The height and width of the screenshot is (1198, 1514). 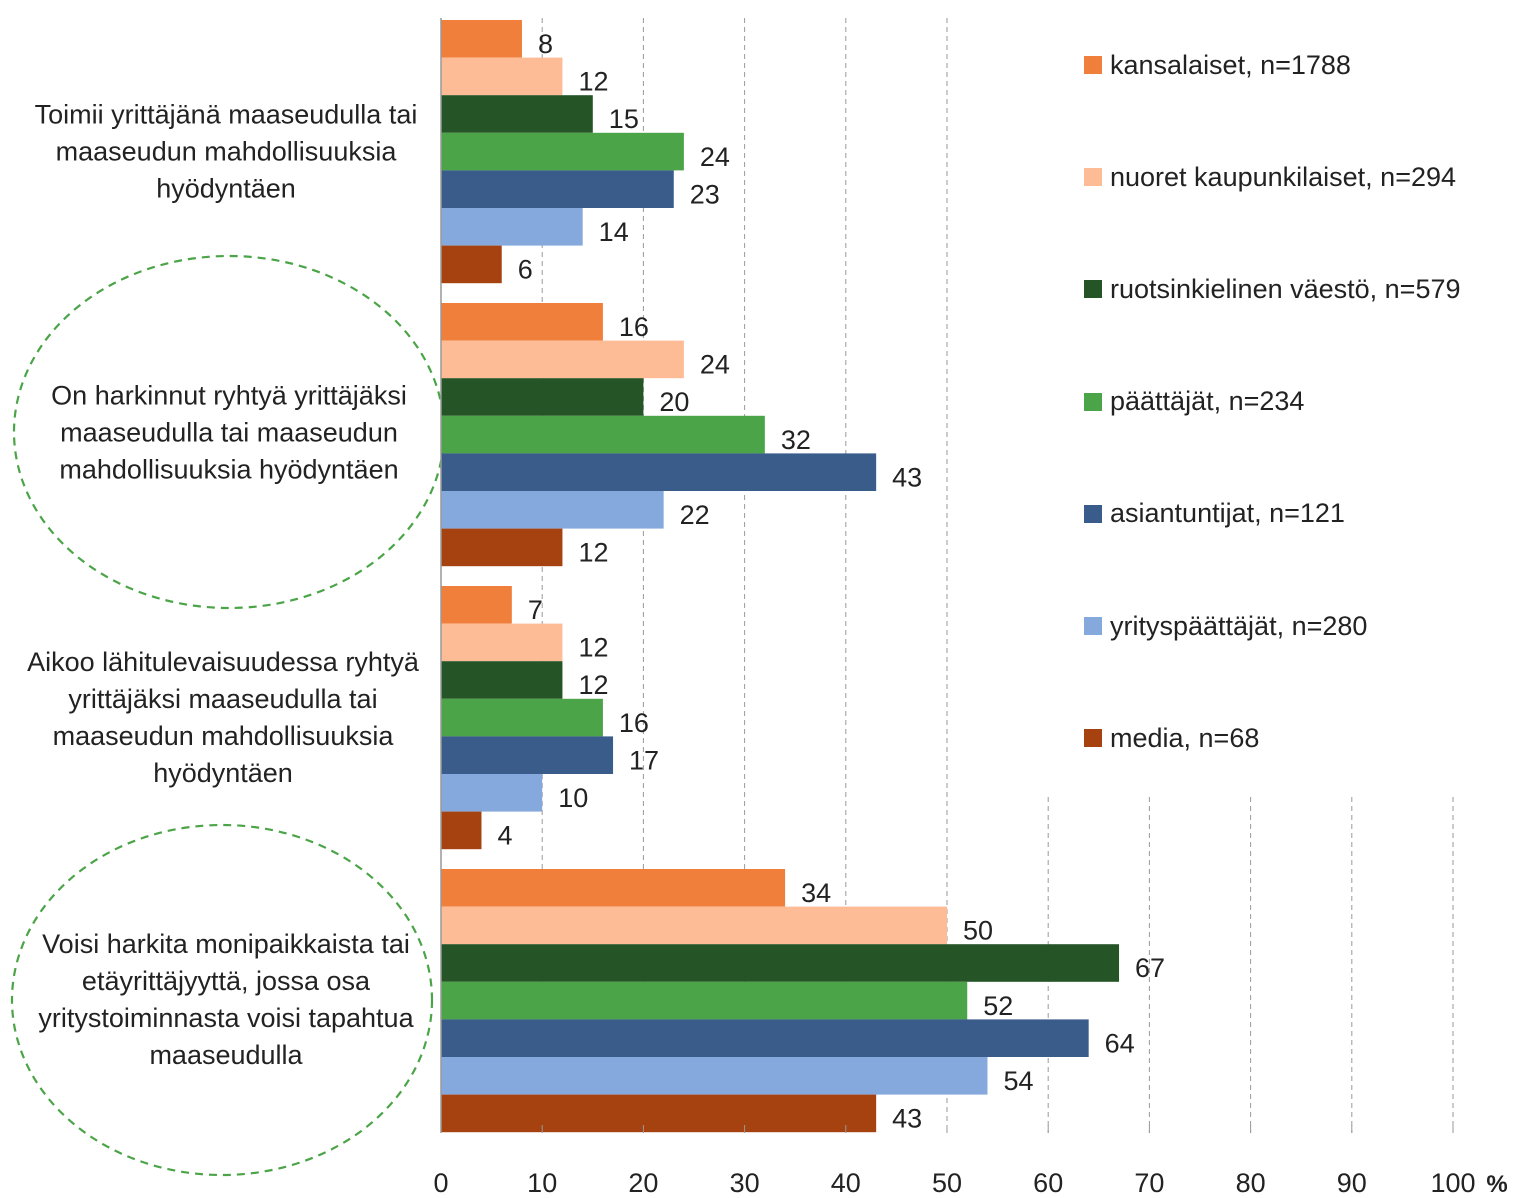 I want to click on bar-value-label: 32, so click(x=796, y=440).